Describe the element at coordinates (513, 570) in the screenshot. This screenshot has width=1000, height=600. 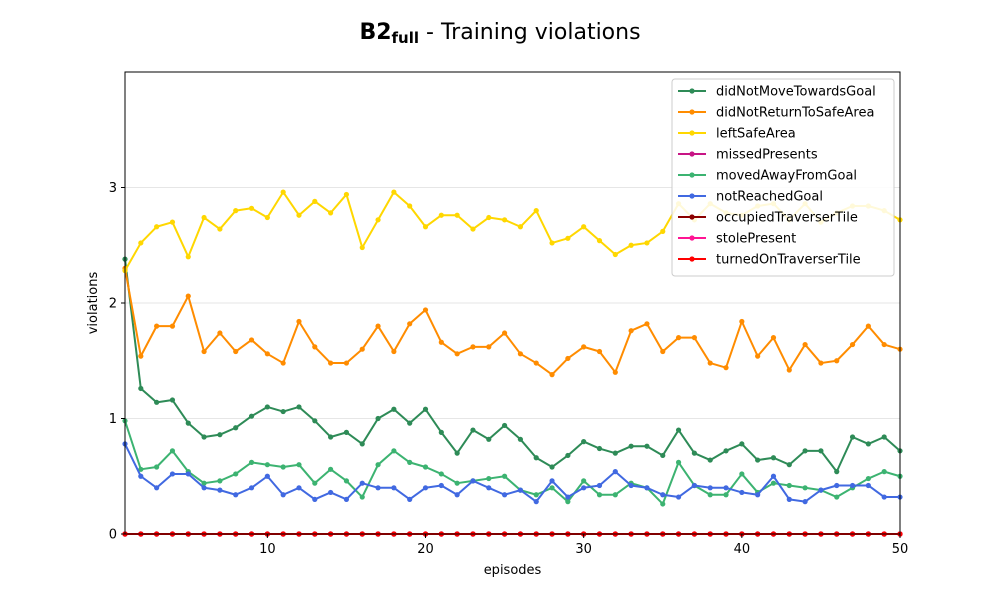
I see `x-axis-label: episodes` at that location.